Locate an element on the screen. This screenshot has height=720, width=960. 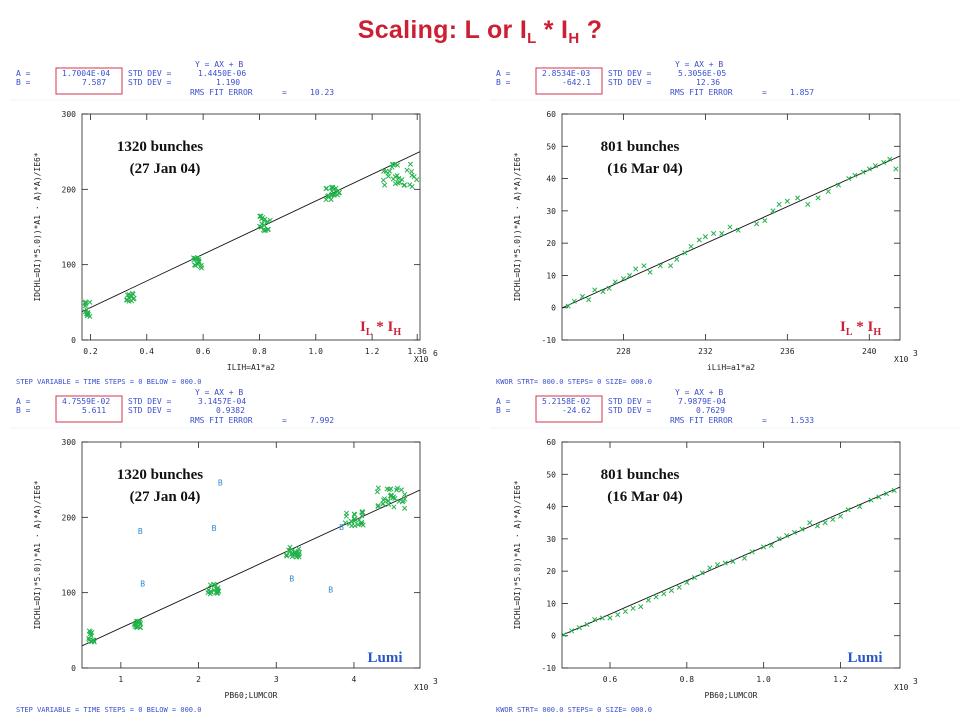
plot-frame is located at coordinates (731, 227).